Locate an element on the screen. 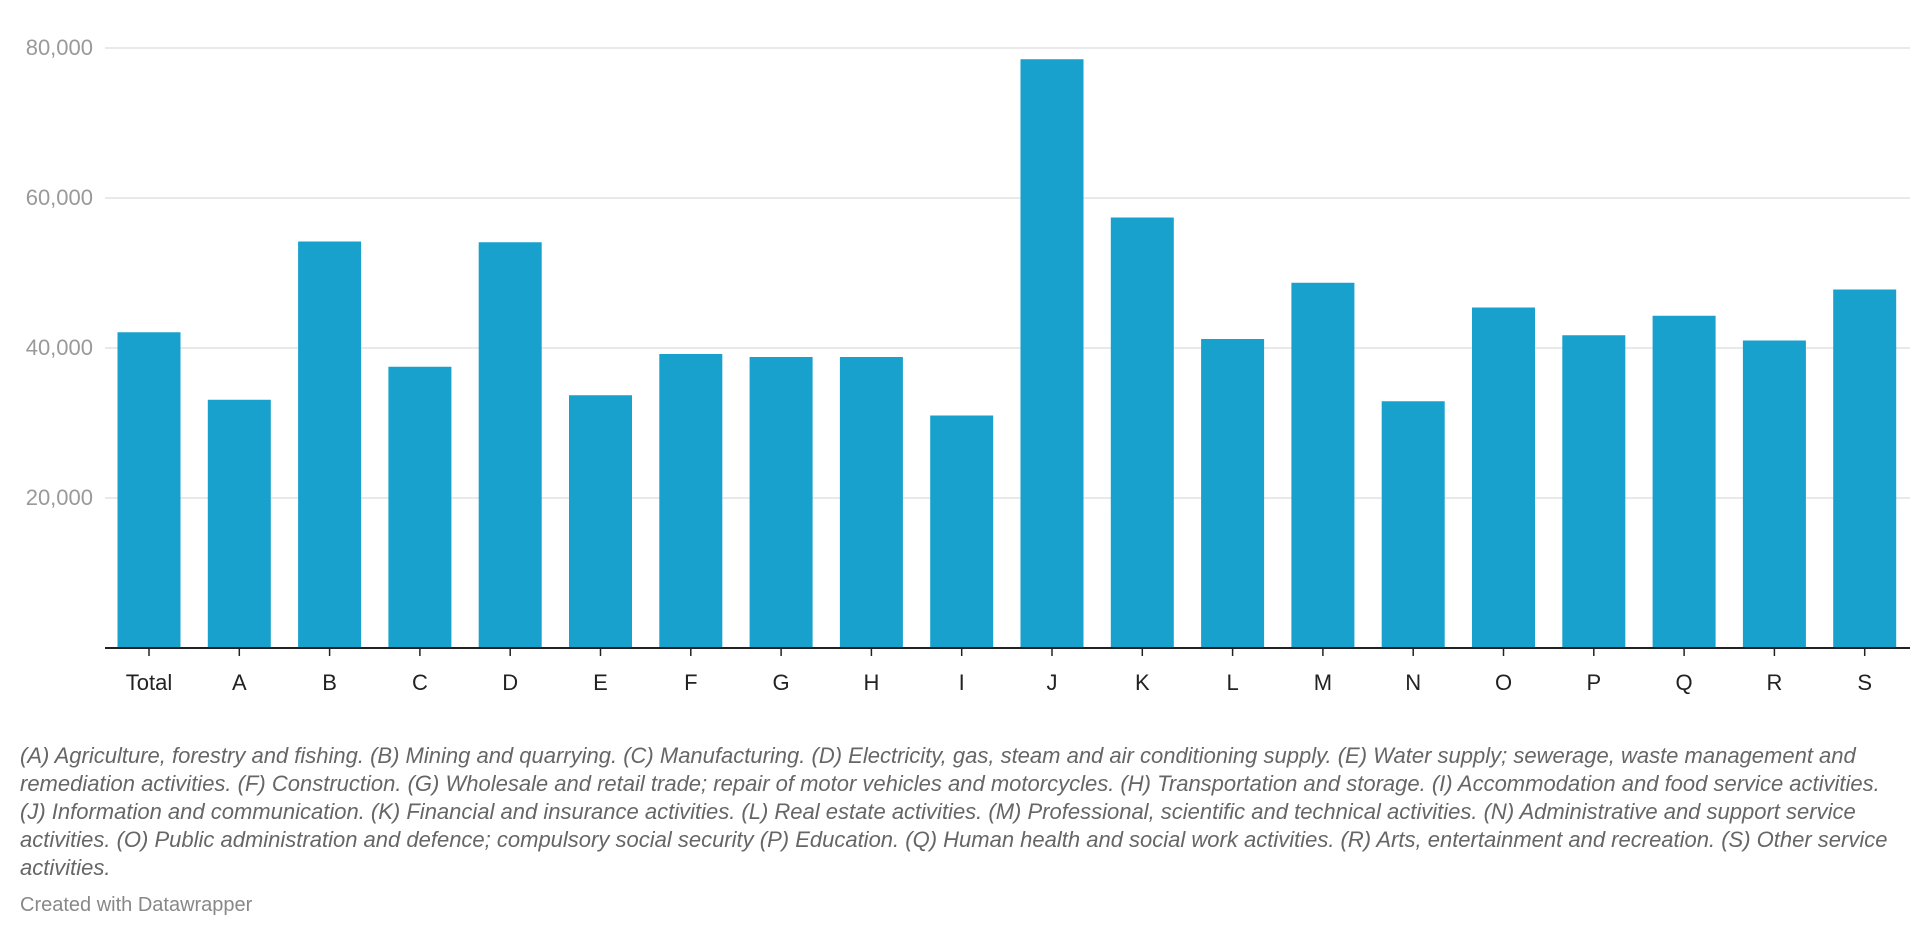 The image size is (1924, 938). datawrapper-credit: Created with Datawrapper is located at coordinates (136, 905).